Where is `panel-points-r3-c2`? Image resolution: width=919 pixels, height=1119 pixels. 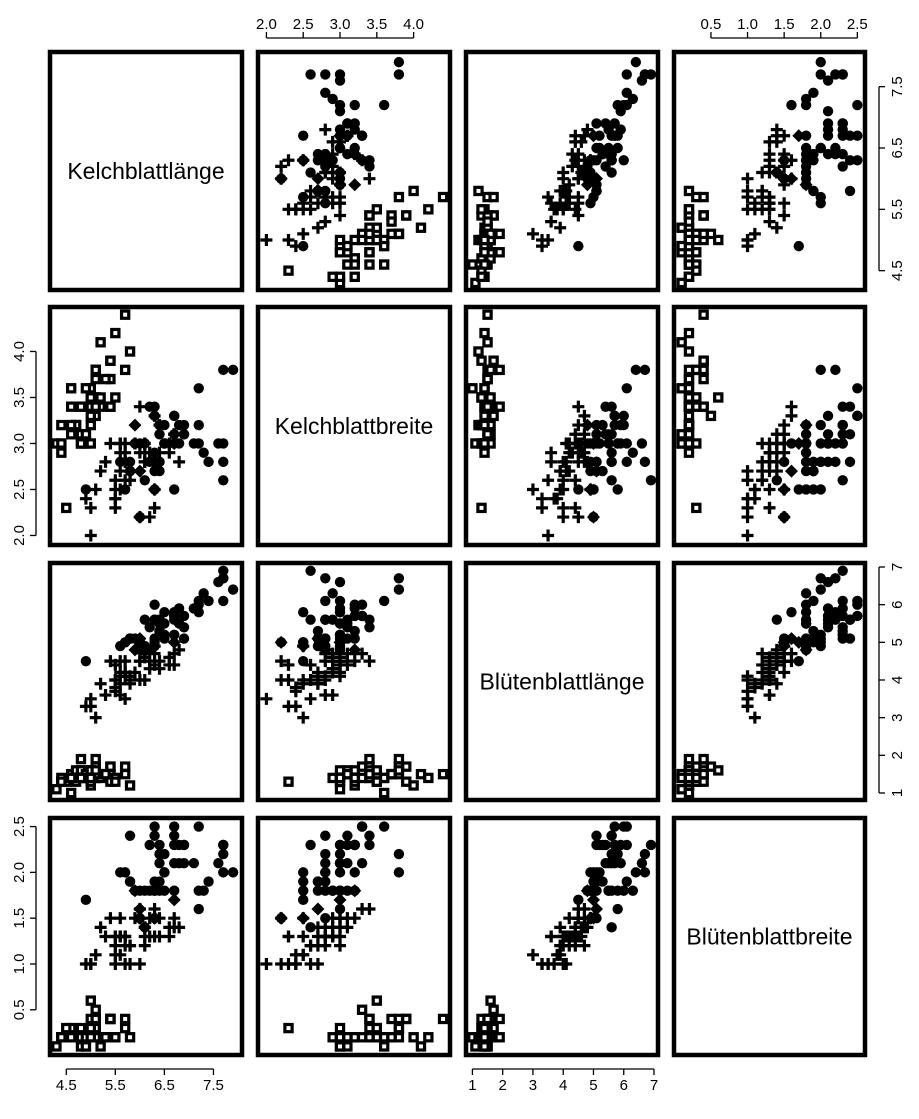 panel-points-r3-c2 is located at coordinates (562, 936).